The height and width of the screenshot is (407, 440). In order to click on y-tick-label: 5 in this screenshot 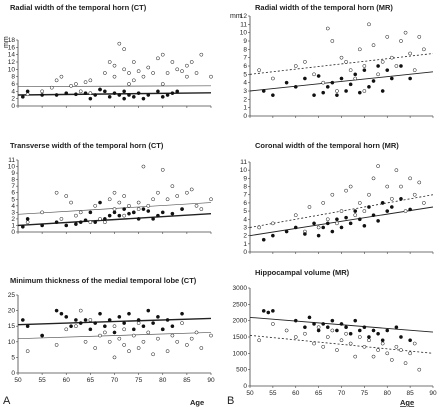, I will do `click(245, 74)`.